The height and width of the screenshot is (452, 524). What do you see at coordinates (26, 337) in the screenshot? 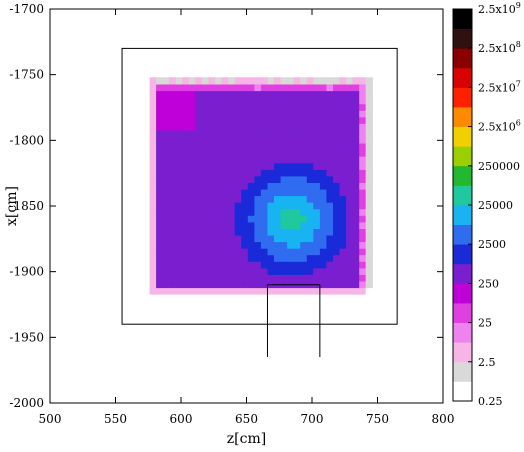
I see `y-tick-label: -1950` at bounding box center [26, 337].